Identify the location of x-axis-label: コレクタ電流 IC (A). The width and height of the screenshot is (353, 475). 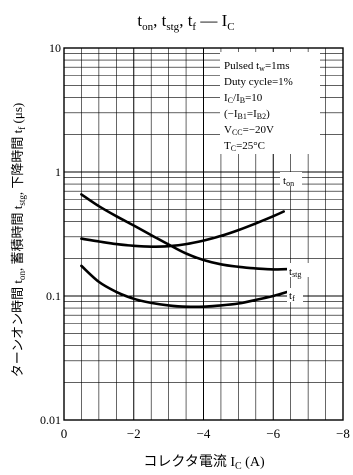
(204, 463).